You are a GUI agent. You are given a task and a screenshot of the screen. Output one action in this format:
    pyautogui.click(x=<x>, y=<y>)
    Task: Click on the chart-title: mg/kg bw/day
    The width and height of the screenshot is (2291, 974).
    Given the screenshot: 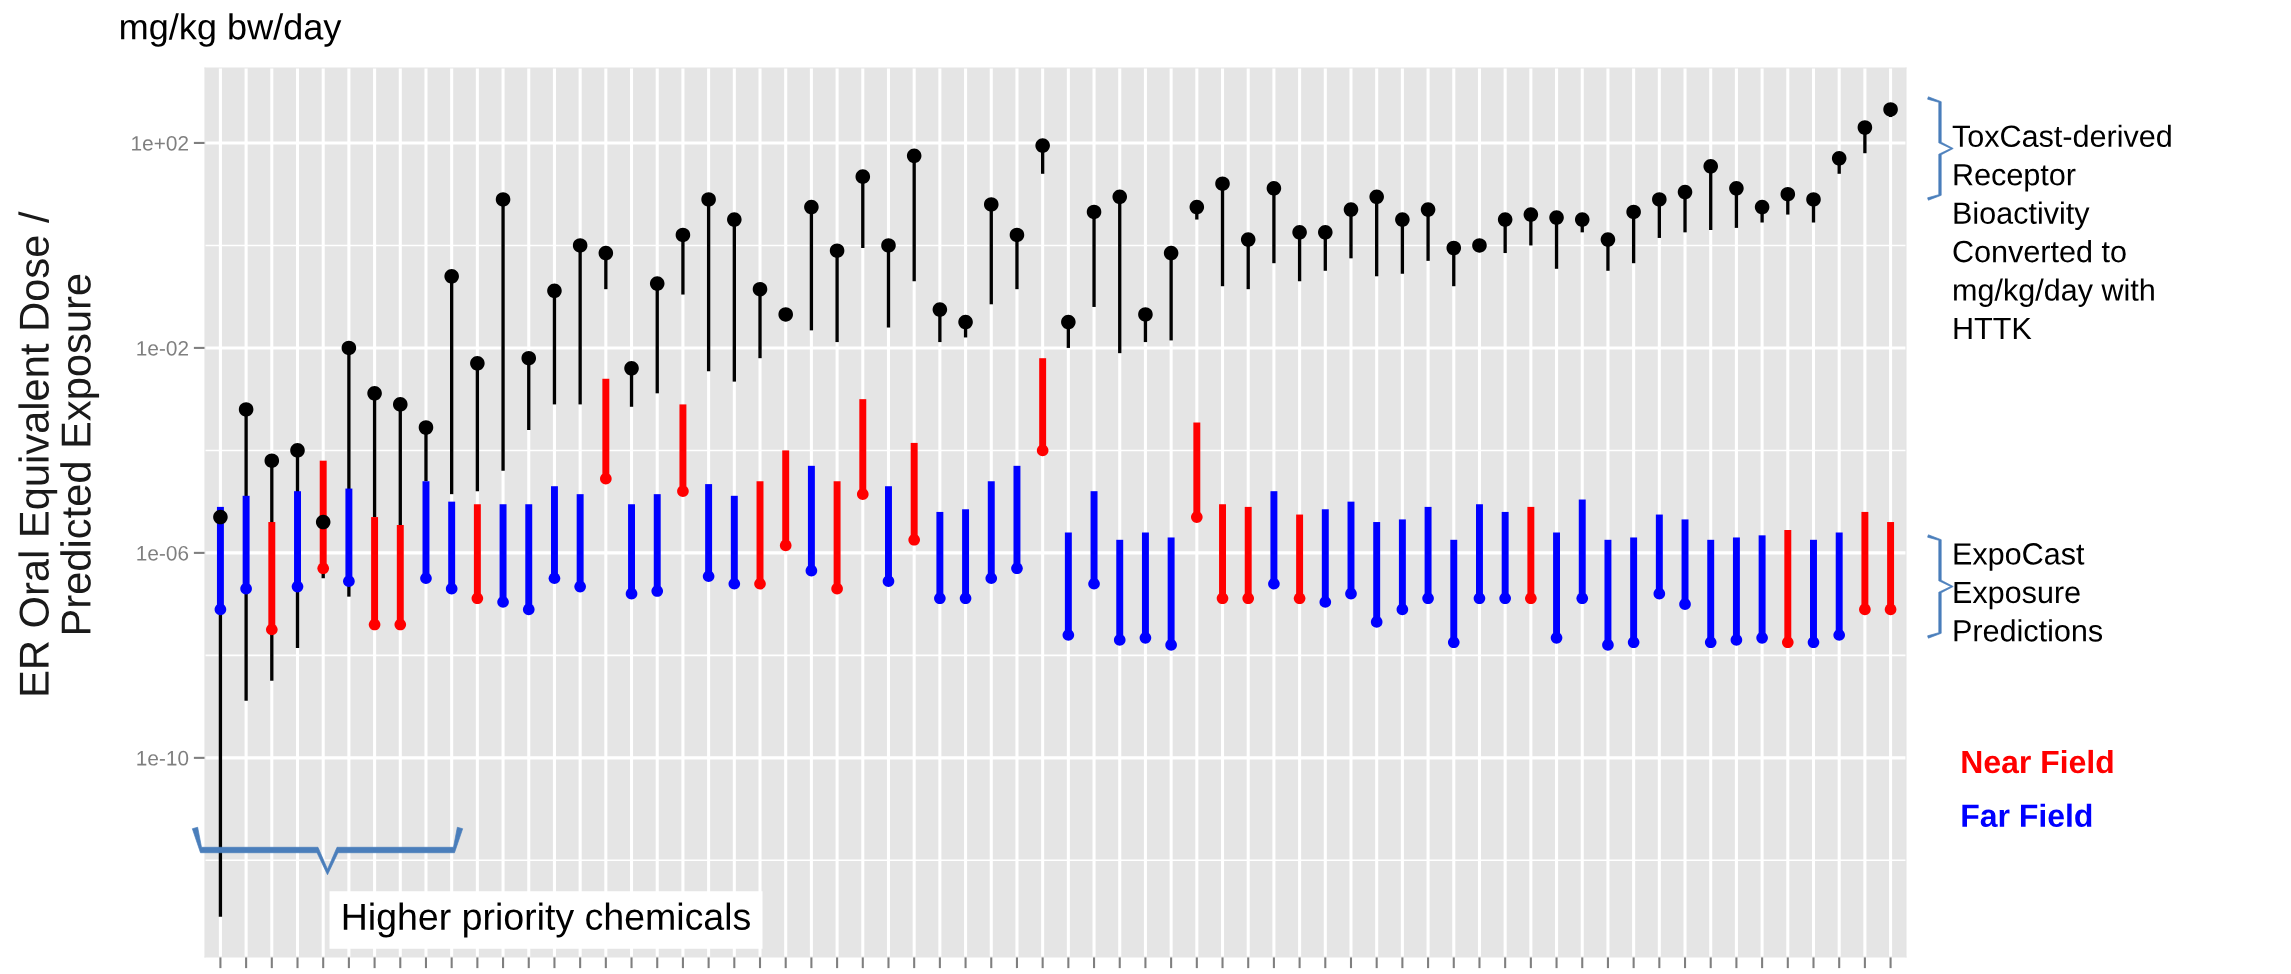 What is the action you would take?
    pyautogui.click(x=231, y=30)
    